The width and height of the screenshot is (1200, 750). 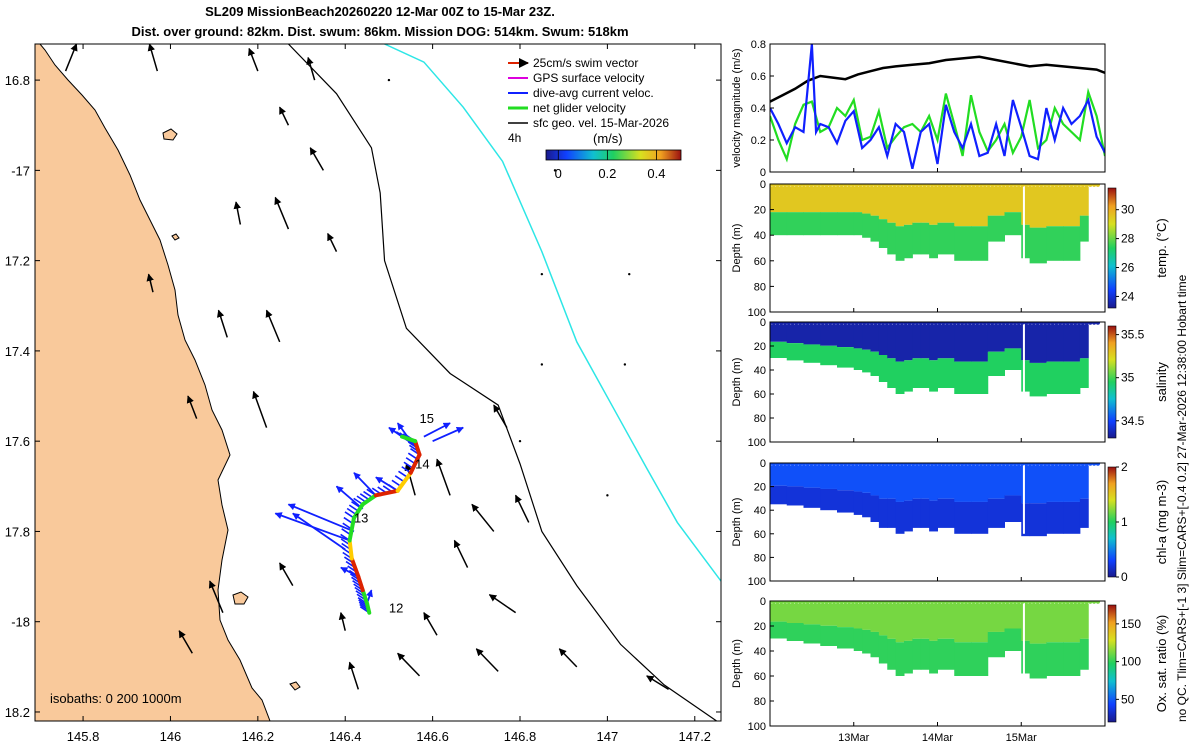 What do you see at coordinates (396, 608) in the screenshot?
I see `day-label: 12` at bounding box center [396, 608].